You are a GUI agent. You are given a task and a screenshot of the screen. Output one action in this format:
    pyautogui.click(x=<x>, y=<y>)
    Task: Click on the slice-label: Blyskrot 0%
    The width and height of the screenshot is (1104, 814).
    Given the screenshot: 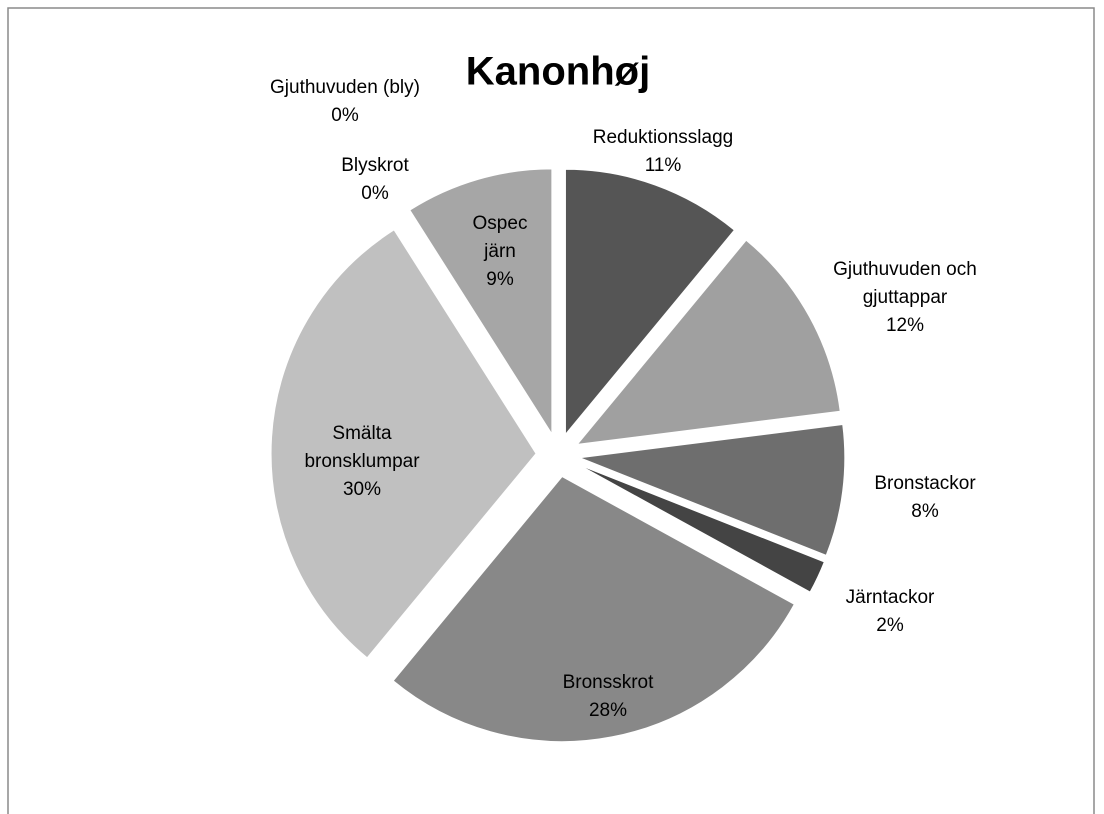 What is the action you would take?
    pyautogui.click(x=375, y=180)
    